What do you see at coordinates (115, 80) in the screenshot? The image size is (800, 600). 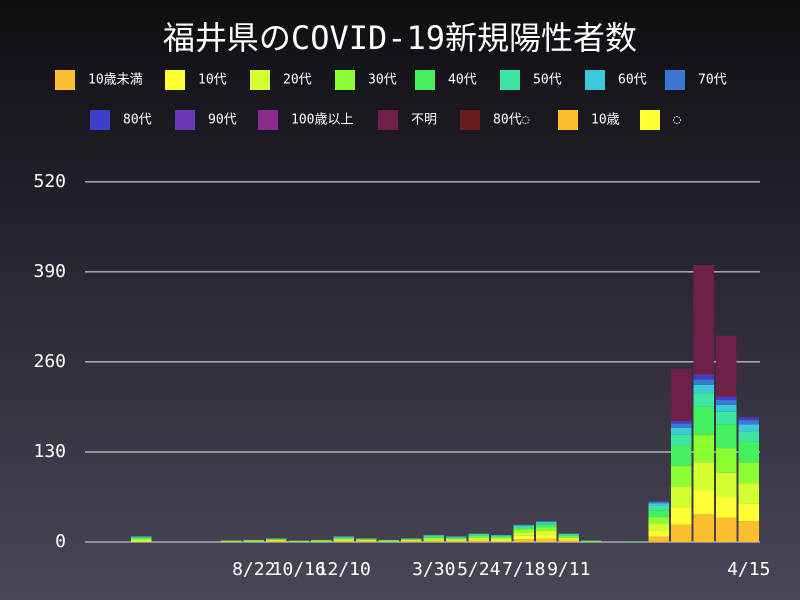 I see `legend-label: 10歳未満` at bounding box center [115, 80].